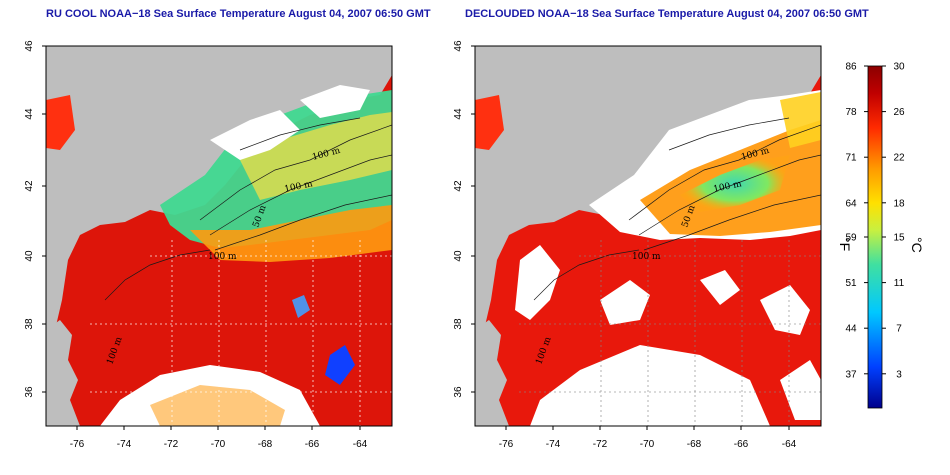 The height and width of the screenshot is (475, 950). I want to click on fahrenheit-tick-label: 51, so click(851, 283).